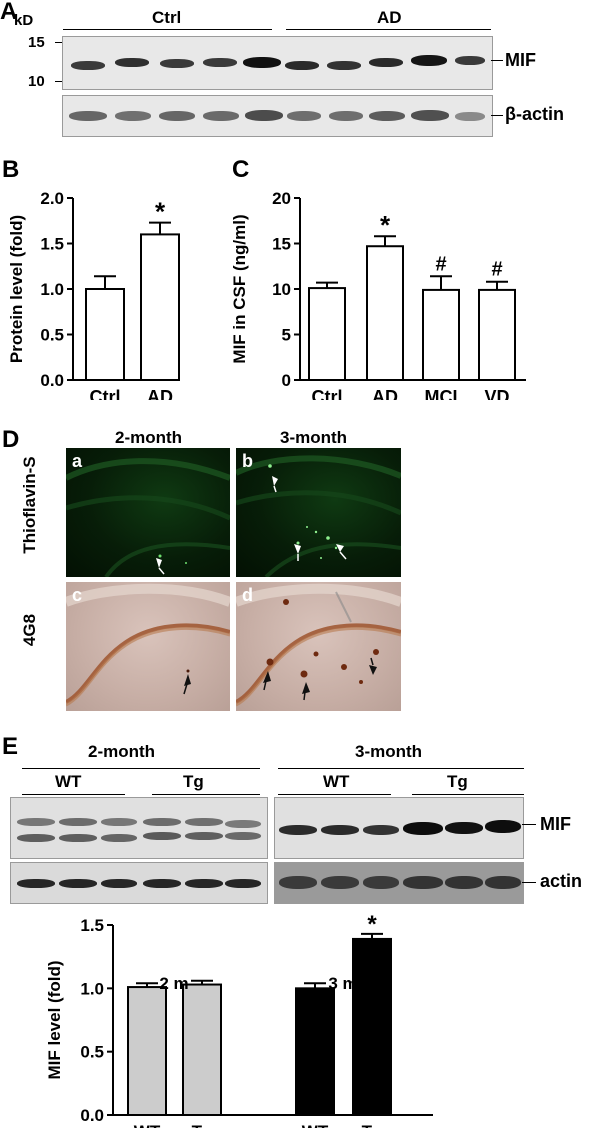 The width and height of the screenshot is (596, 1128). Describe the element at coordinates (59, 81) in the screenshot. I see `marker-10-tick` at that location.